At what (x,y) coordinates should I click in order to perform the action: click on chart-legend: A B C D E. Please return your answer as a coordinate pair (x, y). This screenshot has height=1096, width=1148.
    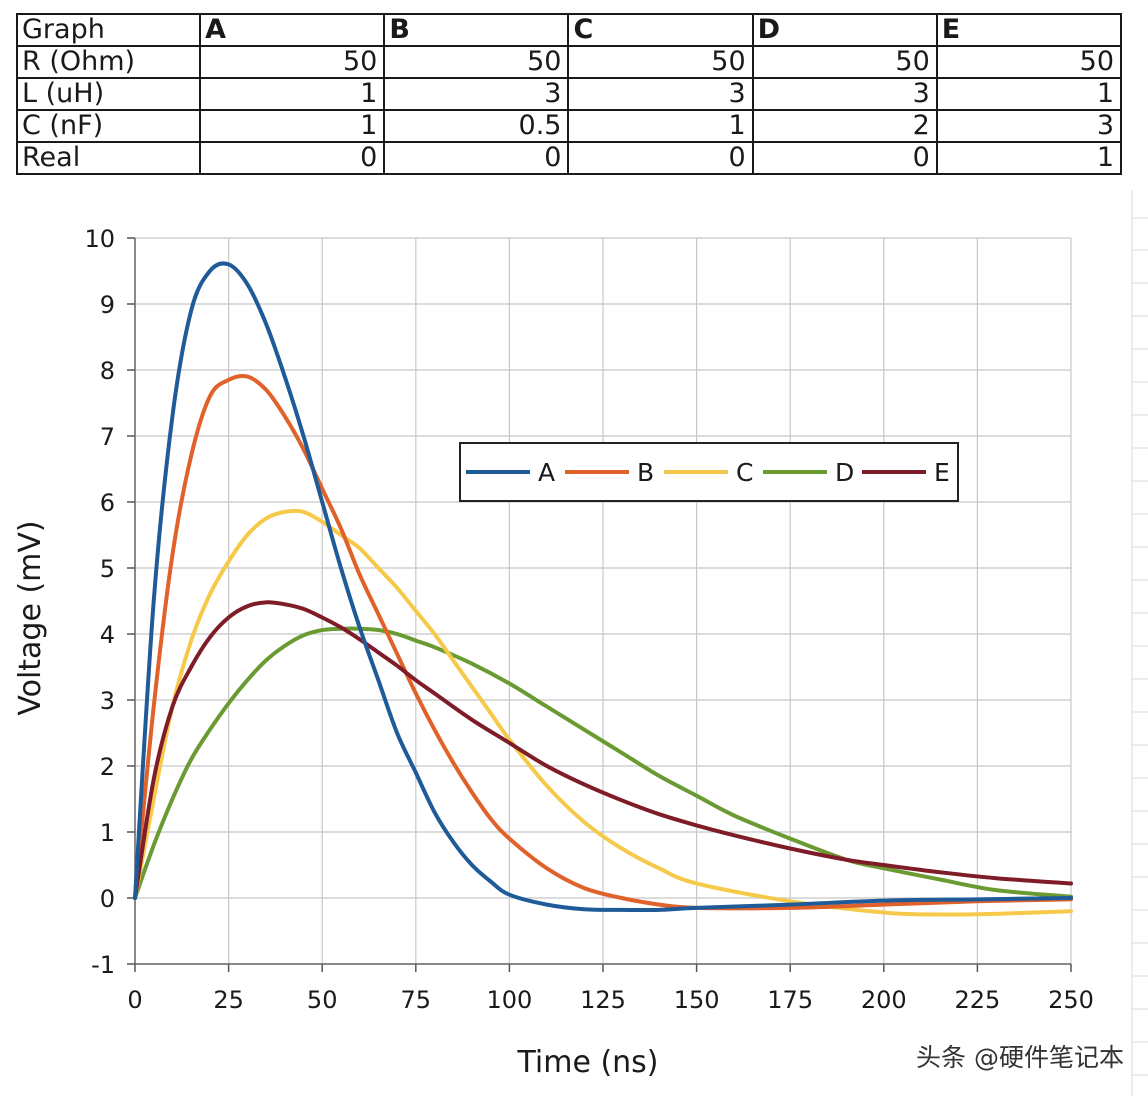
    Looking at the image, I should click on (709, 472).